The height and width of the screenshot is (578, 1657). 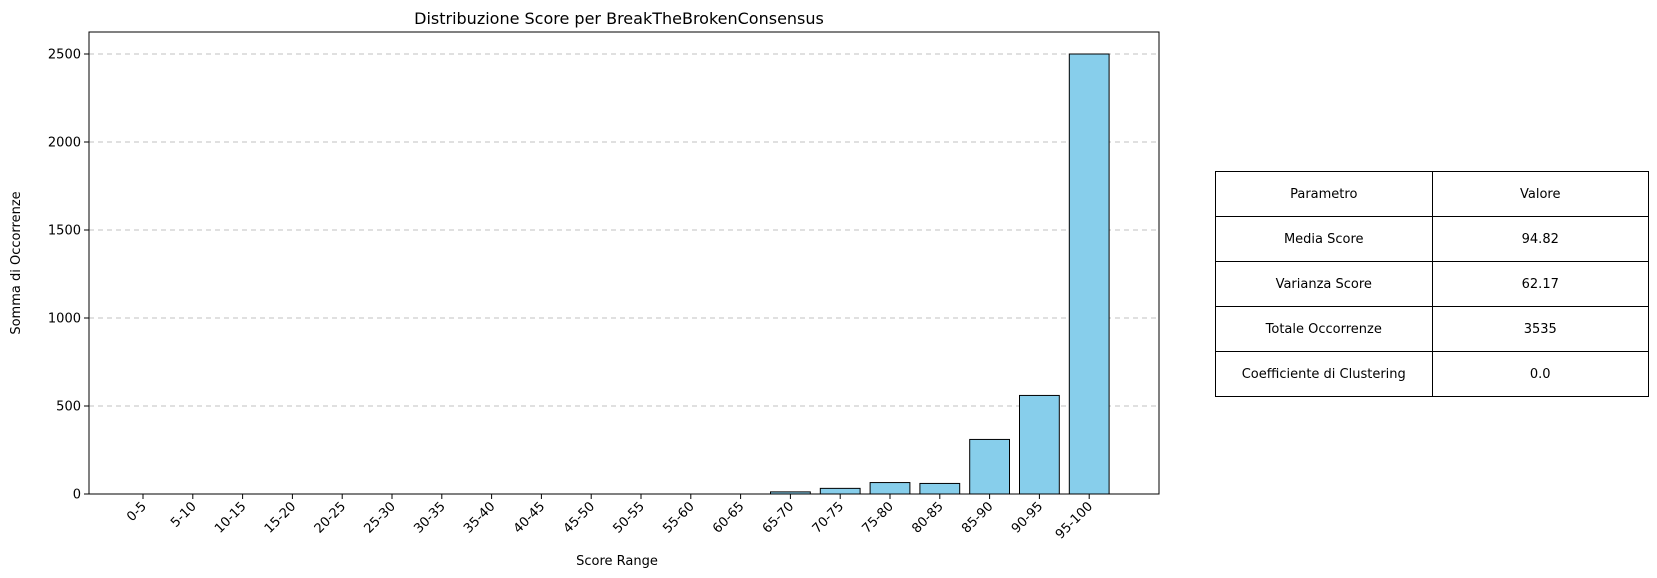 What do you see at coordinates (64, 55) in the screenshot?
I see `y-tick-label: 2500` at bounding box center [64, 55].